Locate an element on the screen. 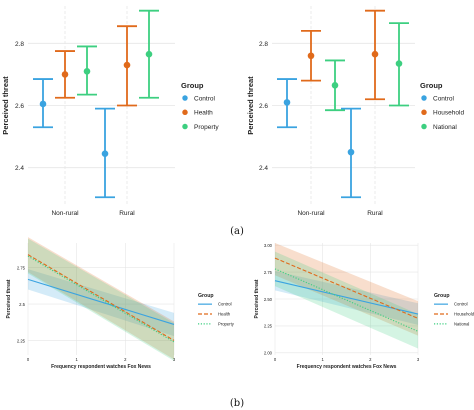 The image size is (474, 410). fit-line-health is located at coordinates (101, 297).